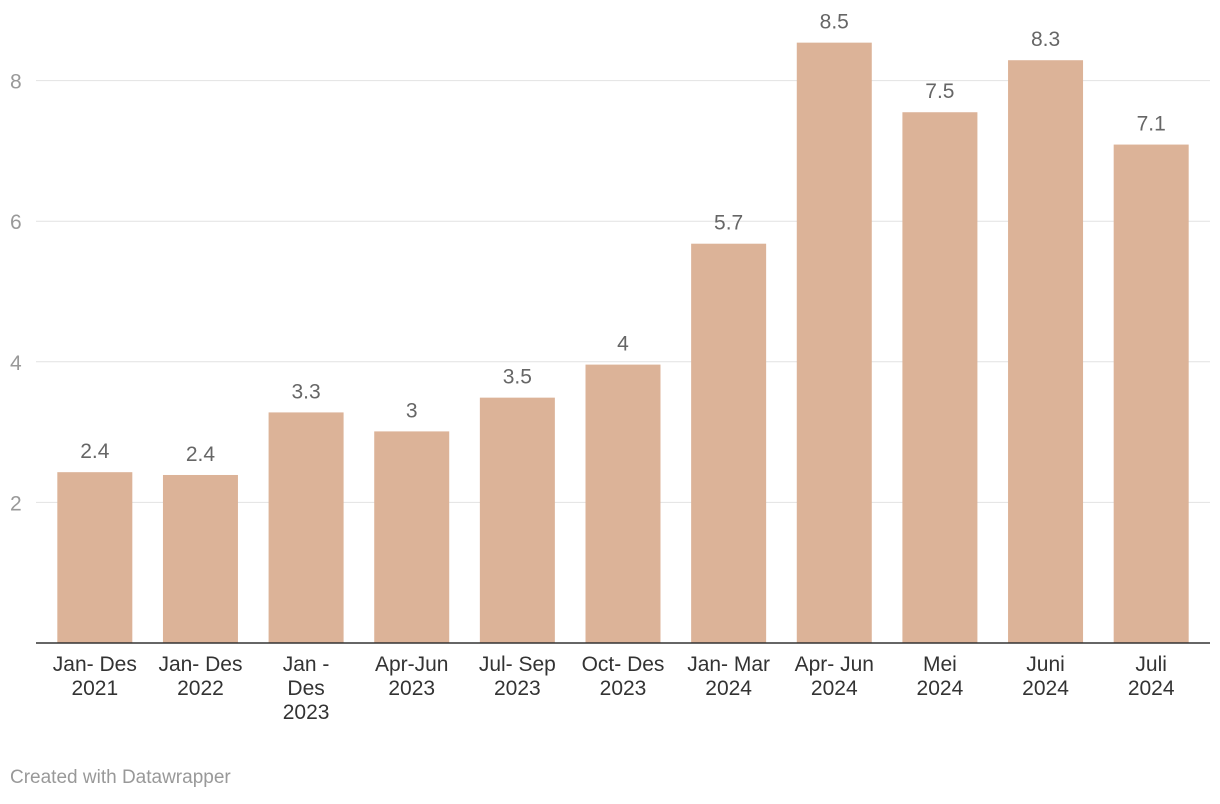 This screenshot has width=1220, height=804. Describe the element at coordinates (517, 676) in the screenshot. I see `x-tick-label: Jul- Sep 2023` at that location.